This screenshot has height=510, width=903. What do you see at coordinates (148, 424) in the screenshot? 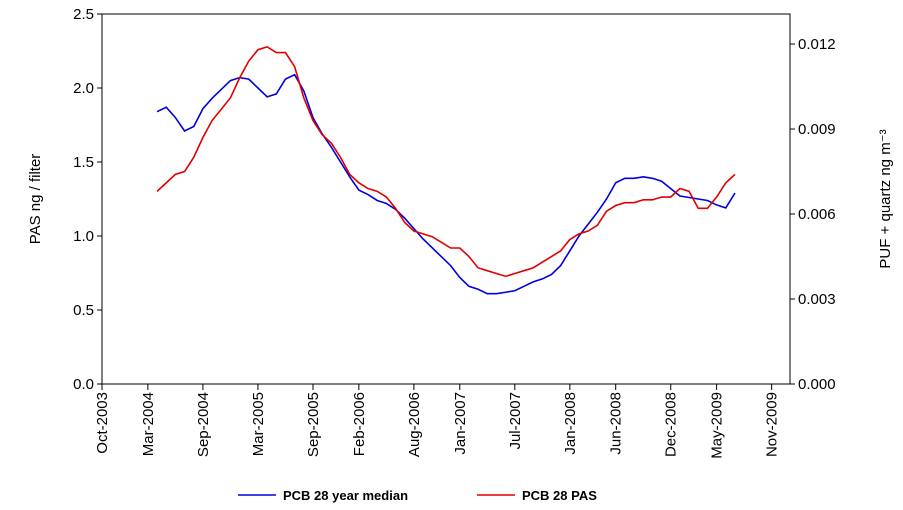
I see `x-tick-label: Mar-2004` at bounding box center [148, 424].